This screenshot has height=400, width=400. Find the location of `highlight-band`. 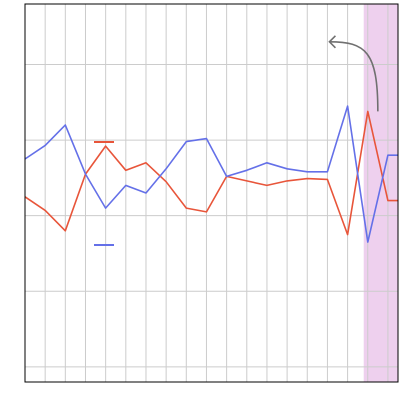

highlight-band is located at coordinates (380, 193).